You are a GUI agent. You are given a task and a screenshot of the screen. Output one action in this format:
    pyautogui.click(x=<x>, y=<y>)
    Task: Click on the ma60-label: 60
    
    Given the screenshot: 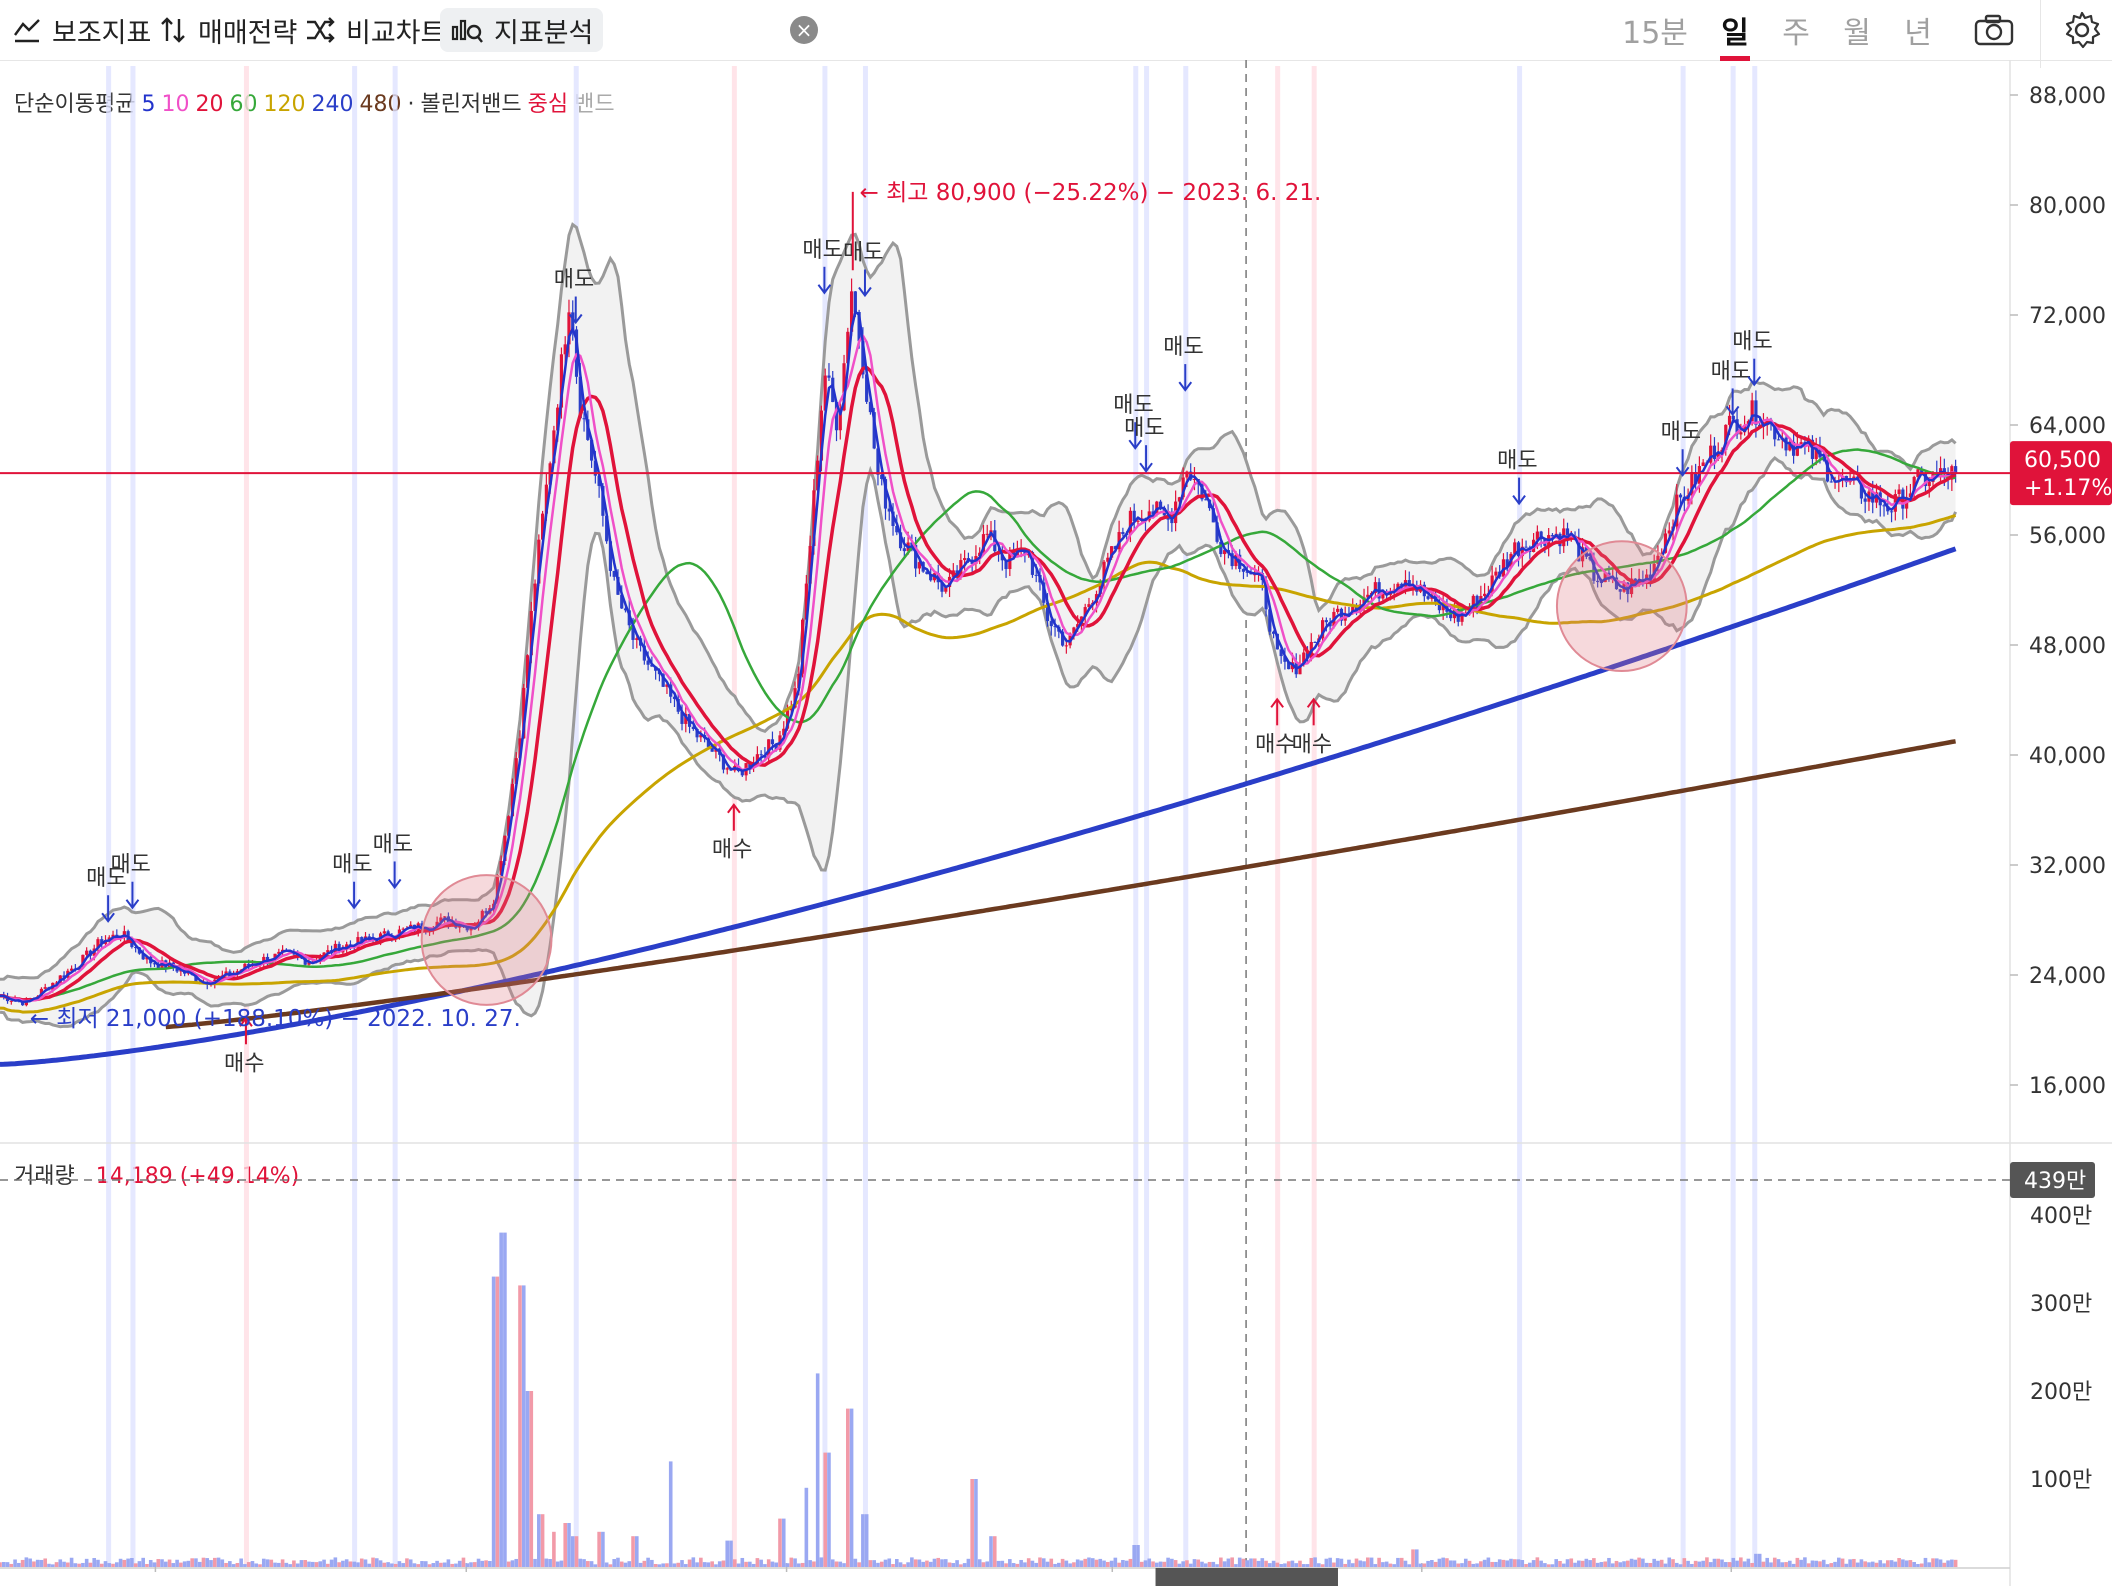 What is the action you would take?
    pyautogui.click(x=243, y=104)
    